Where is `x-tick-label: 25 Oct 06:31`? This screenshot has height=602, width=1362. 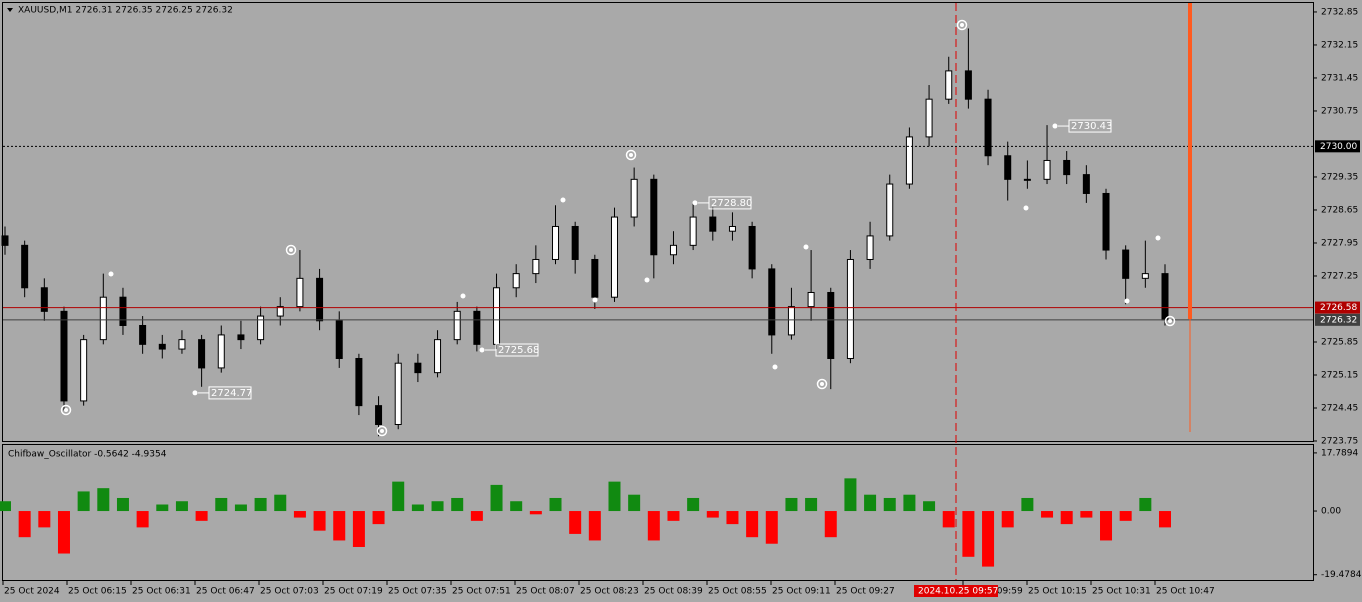
x-tick-label: 25 Oct 06:31 is located at coordinates (161, 592).